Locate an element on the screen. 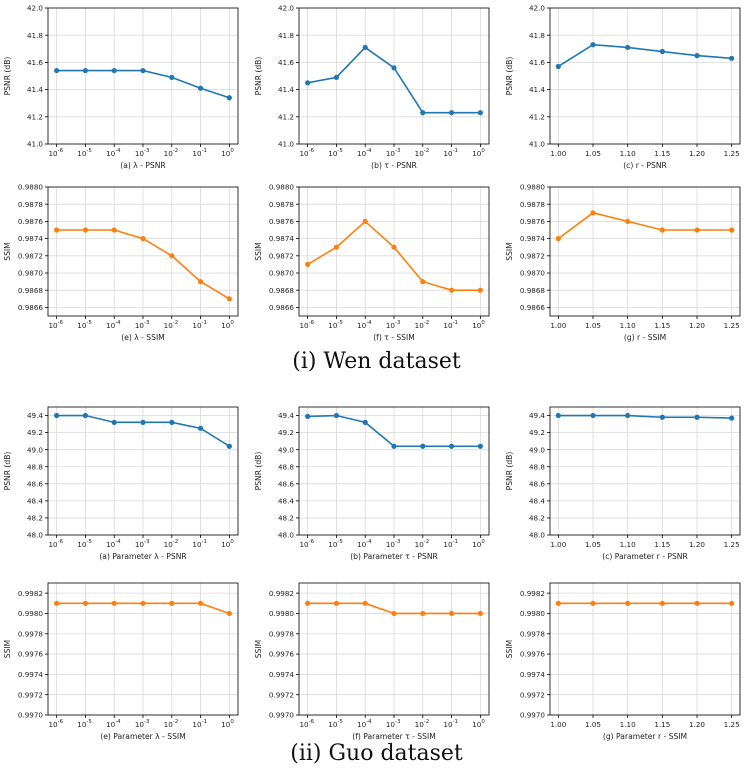 This screenshot has height=775, width=753. subplot-caption: (a) λ - PSNR is located at coordinates (143, 165).